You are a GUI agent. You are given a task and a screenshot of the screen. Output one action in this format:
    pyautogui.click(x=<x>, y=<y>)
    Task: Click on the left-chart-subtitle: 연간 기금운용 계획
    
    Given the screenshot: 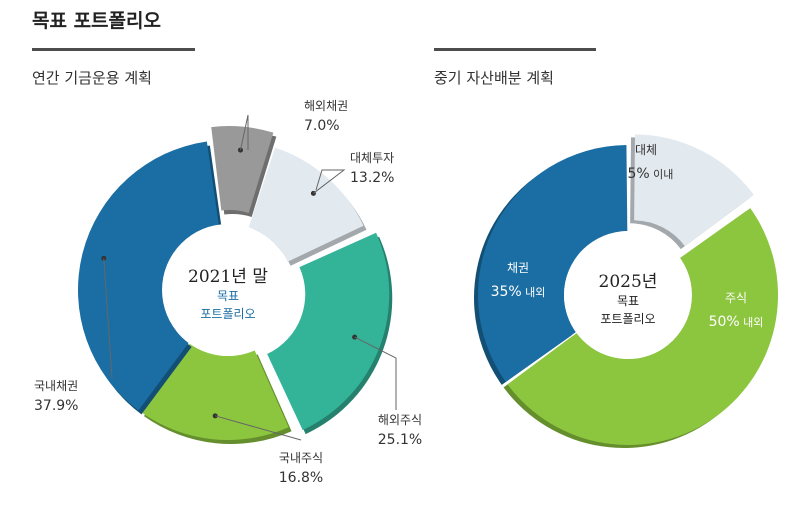 What is the action you would take?
    pyautogui.click(x=92, y=78)
    